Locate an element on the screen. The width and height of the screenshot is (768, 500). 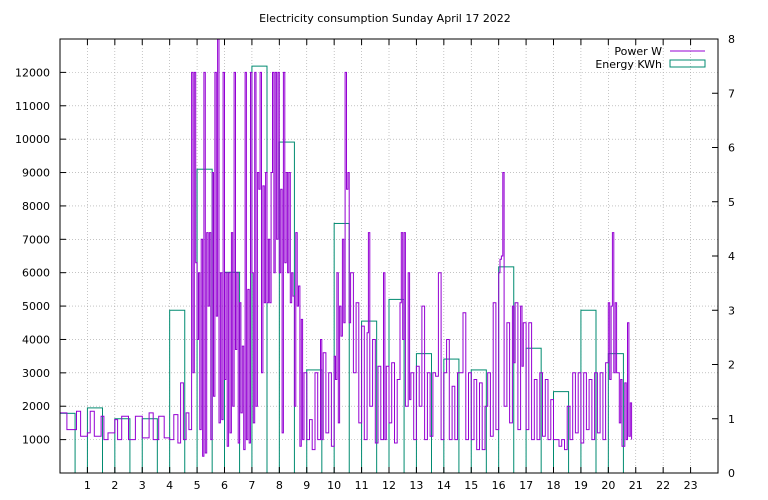
x-tick-label: 22 is located at coordinates (663, 485).